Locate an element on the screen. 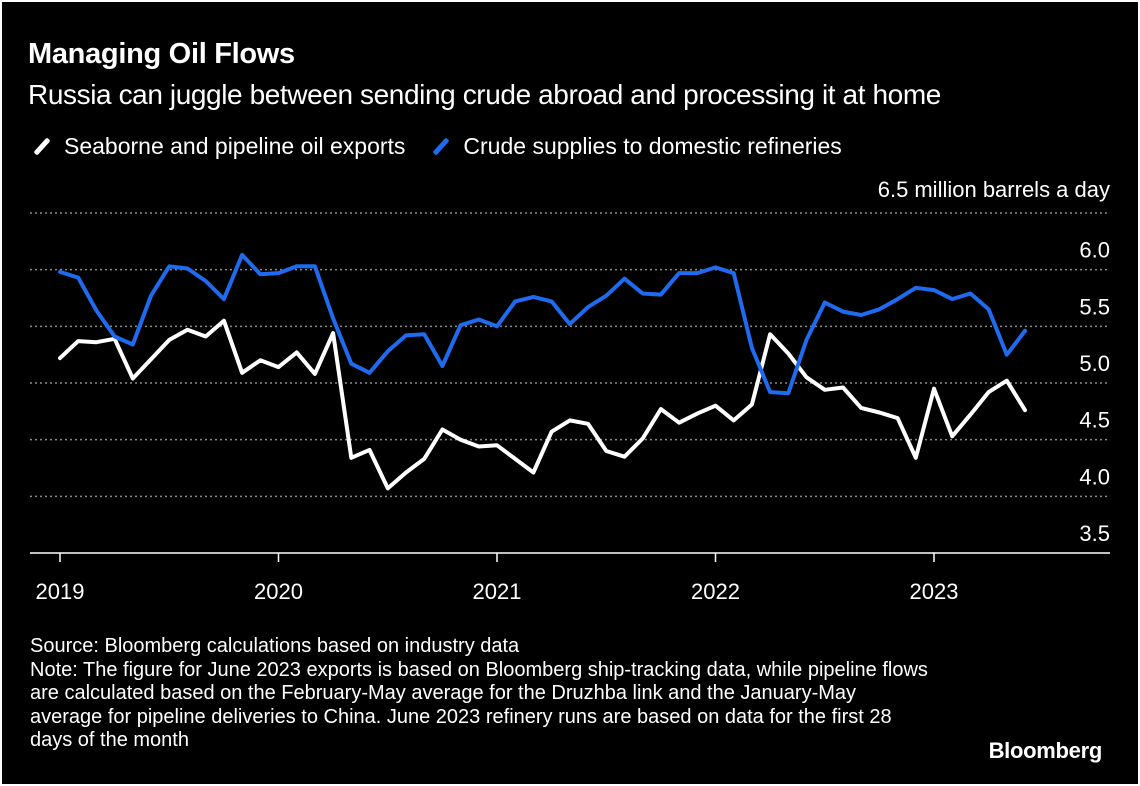 The image size is (1140, 786). chart-title: Managing Oil Flows is located at coordinates (161, 54).